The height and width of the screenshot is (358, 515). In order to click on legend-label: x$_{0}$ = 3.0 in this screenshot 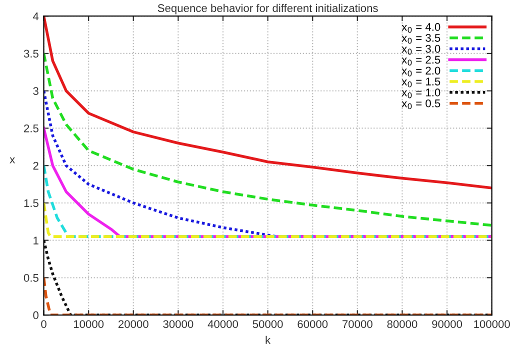, I will do `click(421, 49)`.